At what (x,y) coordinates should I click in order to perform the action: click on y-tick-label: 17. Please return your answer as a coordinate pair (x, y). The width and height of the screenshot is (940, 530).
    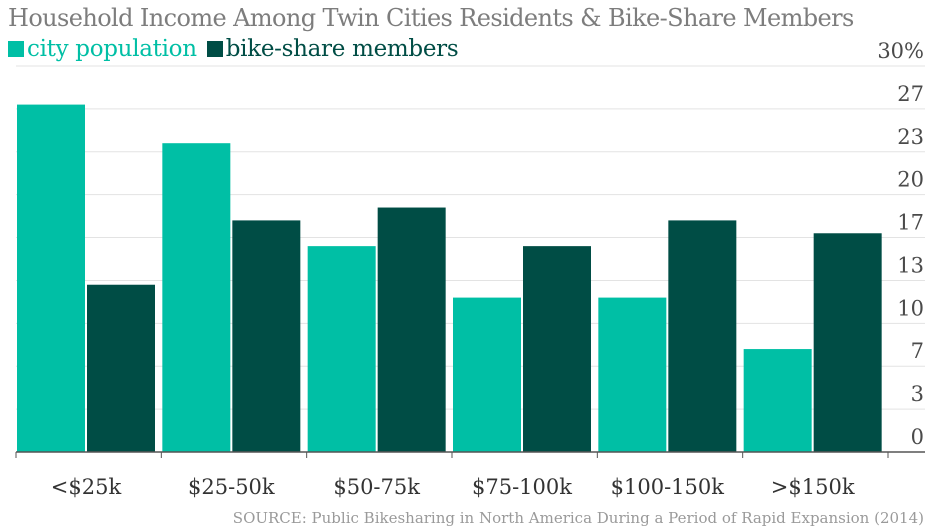
    Looking at the image, I should click on (910, 223).